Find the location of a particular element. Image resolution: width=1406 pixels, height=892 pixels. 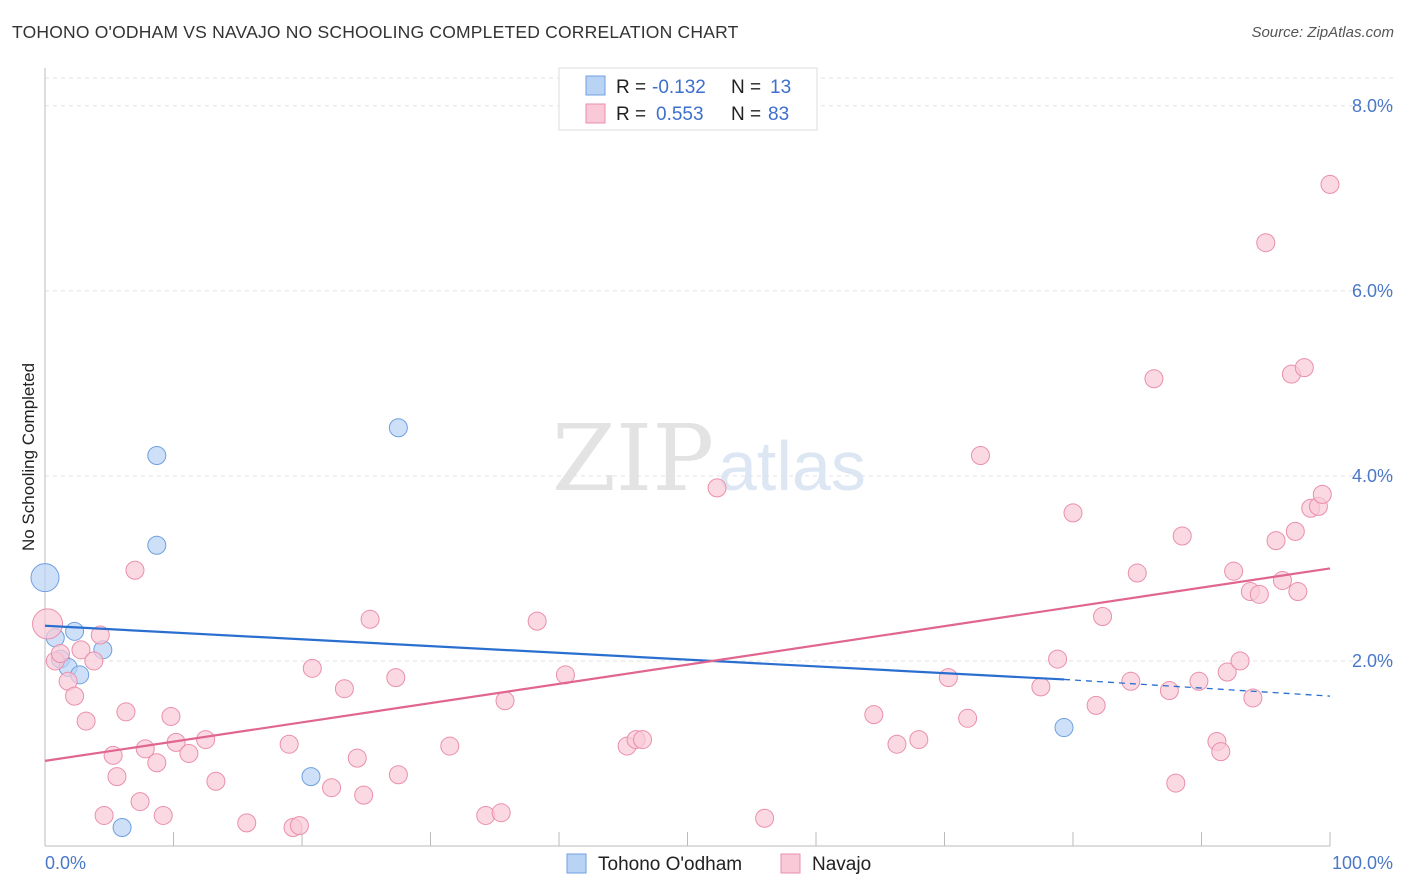

legend-r-value-navajo: 0.553 is located at coordinates (680, 114).